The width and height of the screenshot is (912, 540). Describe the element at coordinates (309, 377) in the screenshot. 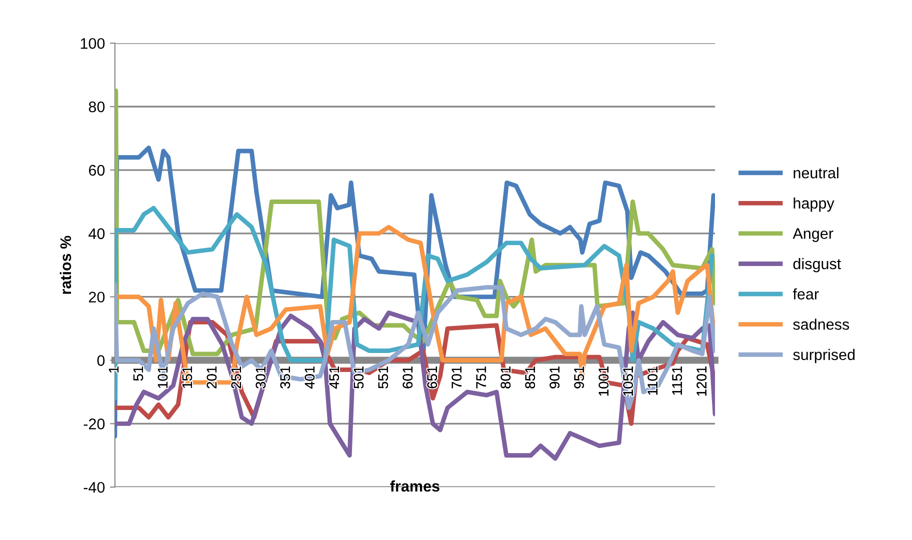

I see `x-tick-label: 401` at that location.